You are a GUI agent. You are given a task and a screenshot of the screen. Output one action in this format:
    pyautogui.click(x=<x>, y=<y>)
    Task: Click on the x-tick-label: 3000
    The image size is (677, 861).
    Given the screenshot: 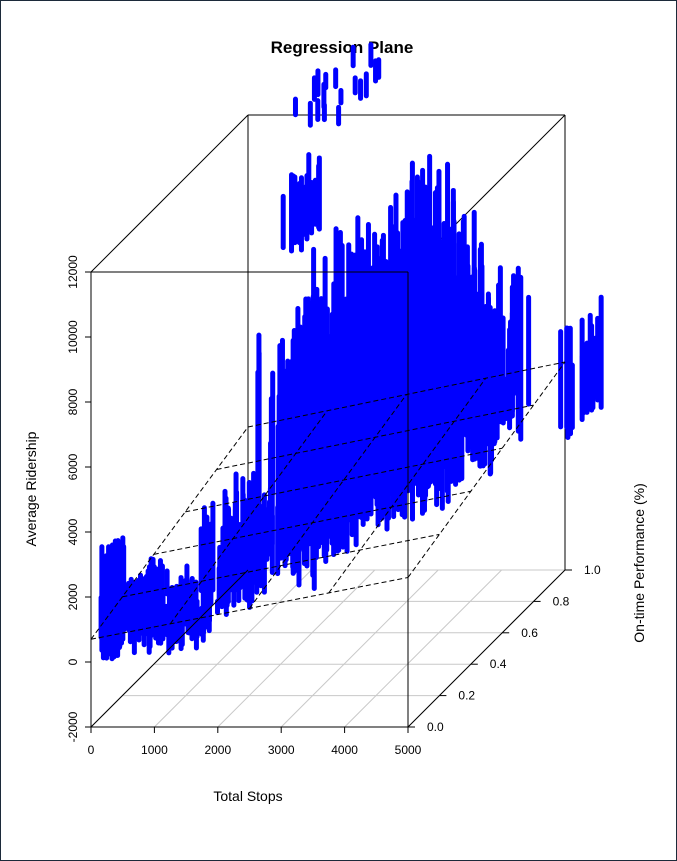 What is the action you would take?
    pyautogui.click(x=281, y=750)
    